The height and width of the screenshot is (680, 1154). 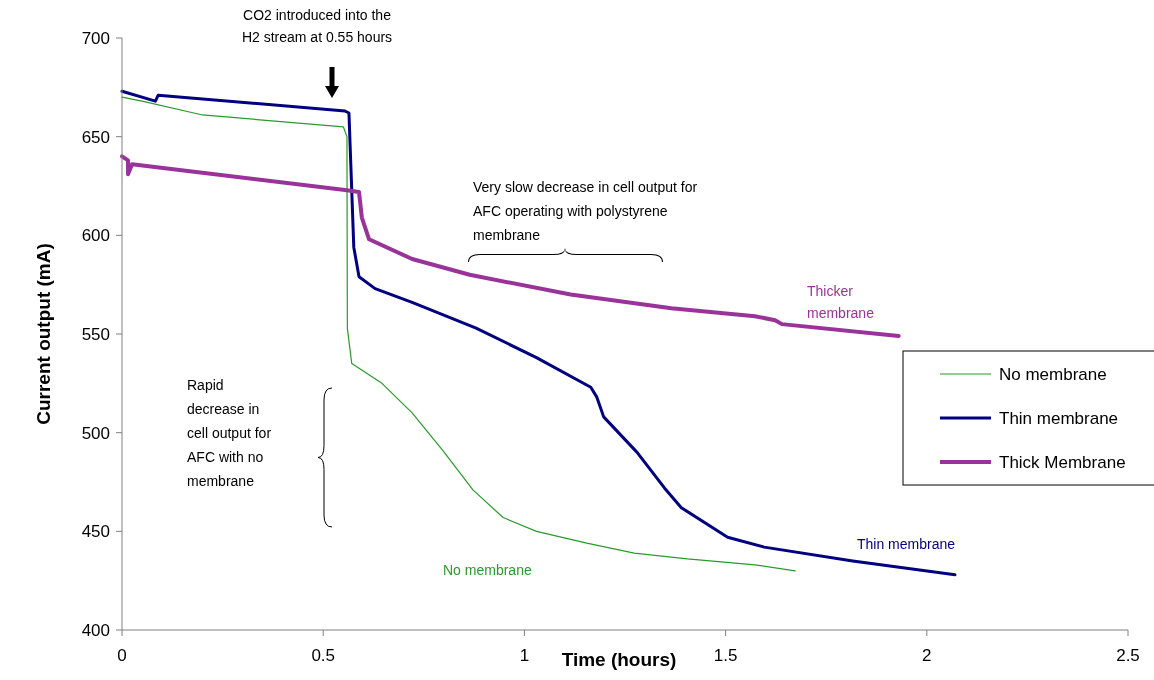 What do you see at coordinates (1128, 655) in the screenshot?
I see `x-tick-label: 2.5` at bounding box center [1128, 655].